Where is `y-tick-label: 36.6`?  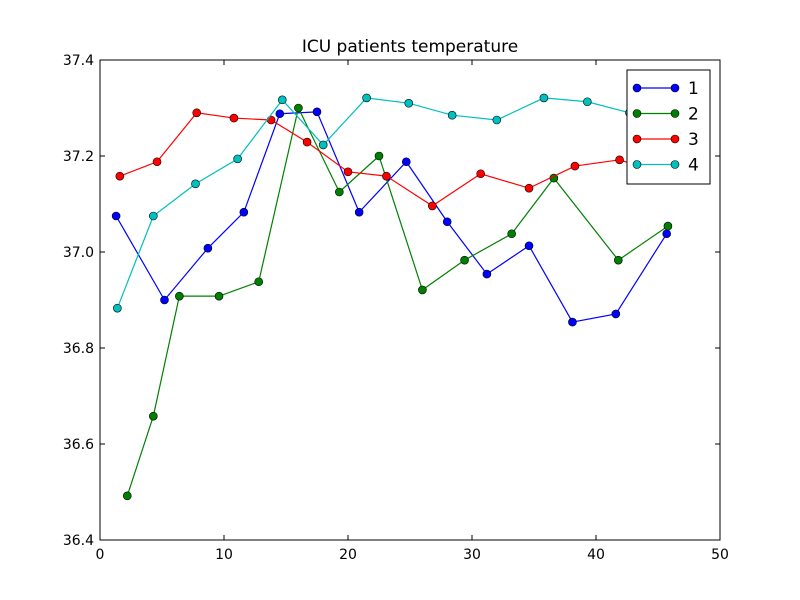
y-tick-label: 36.6 is located at coordinates (78, 445).